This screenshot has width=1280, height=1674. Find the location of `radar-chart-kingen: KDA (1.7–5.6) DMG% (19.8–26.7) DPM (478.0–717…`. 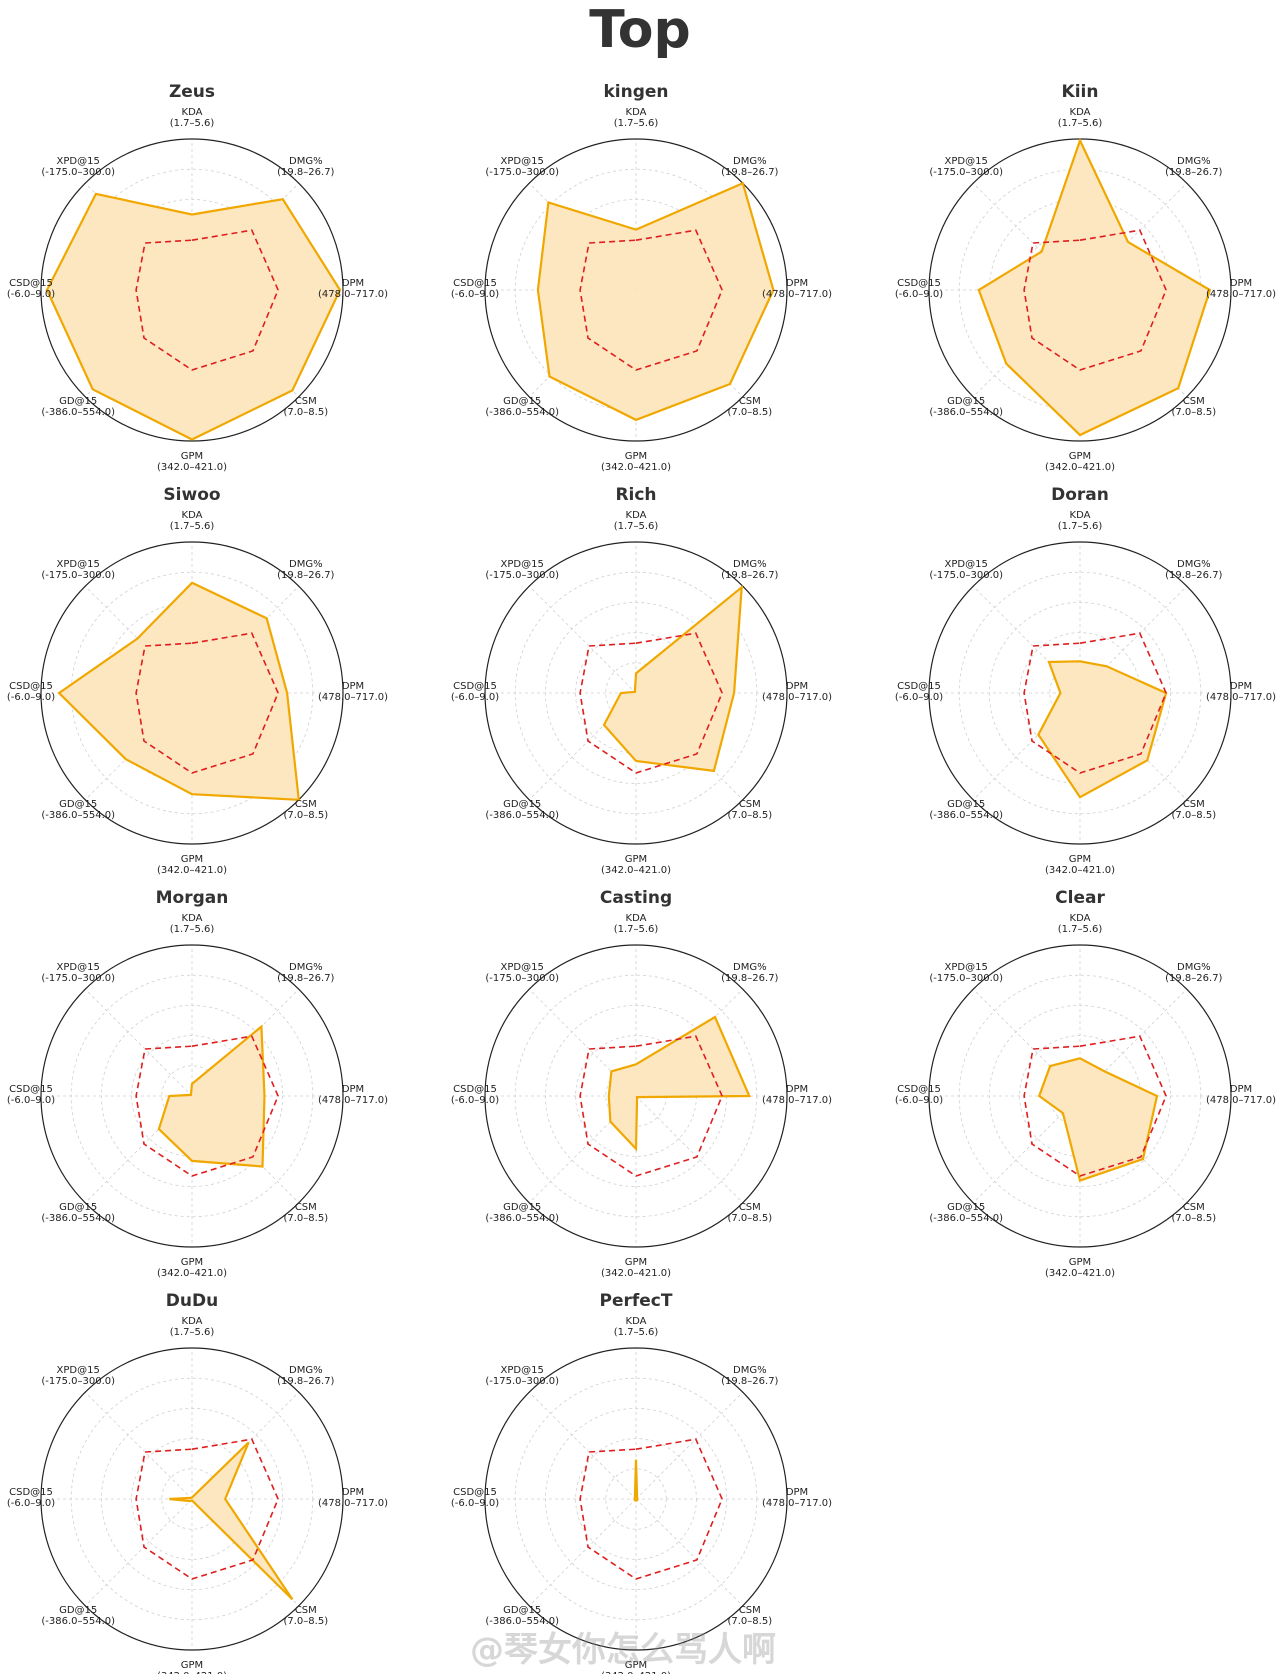

radar-chart-kingen: KDA (1.7–5.6) DMG% (19.8–26.7) DPM (478.0–717… is located at coordinates (641, 277).